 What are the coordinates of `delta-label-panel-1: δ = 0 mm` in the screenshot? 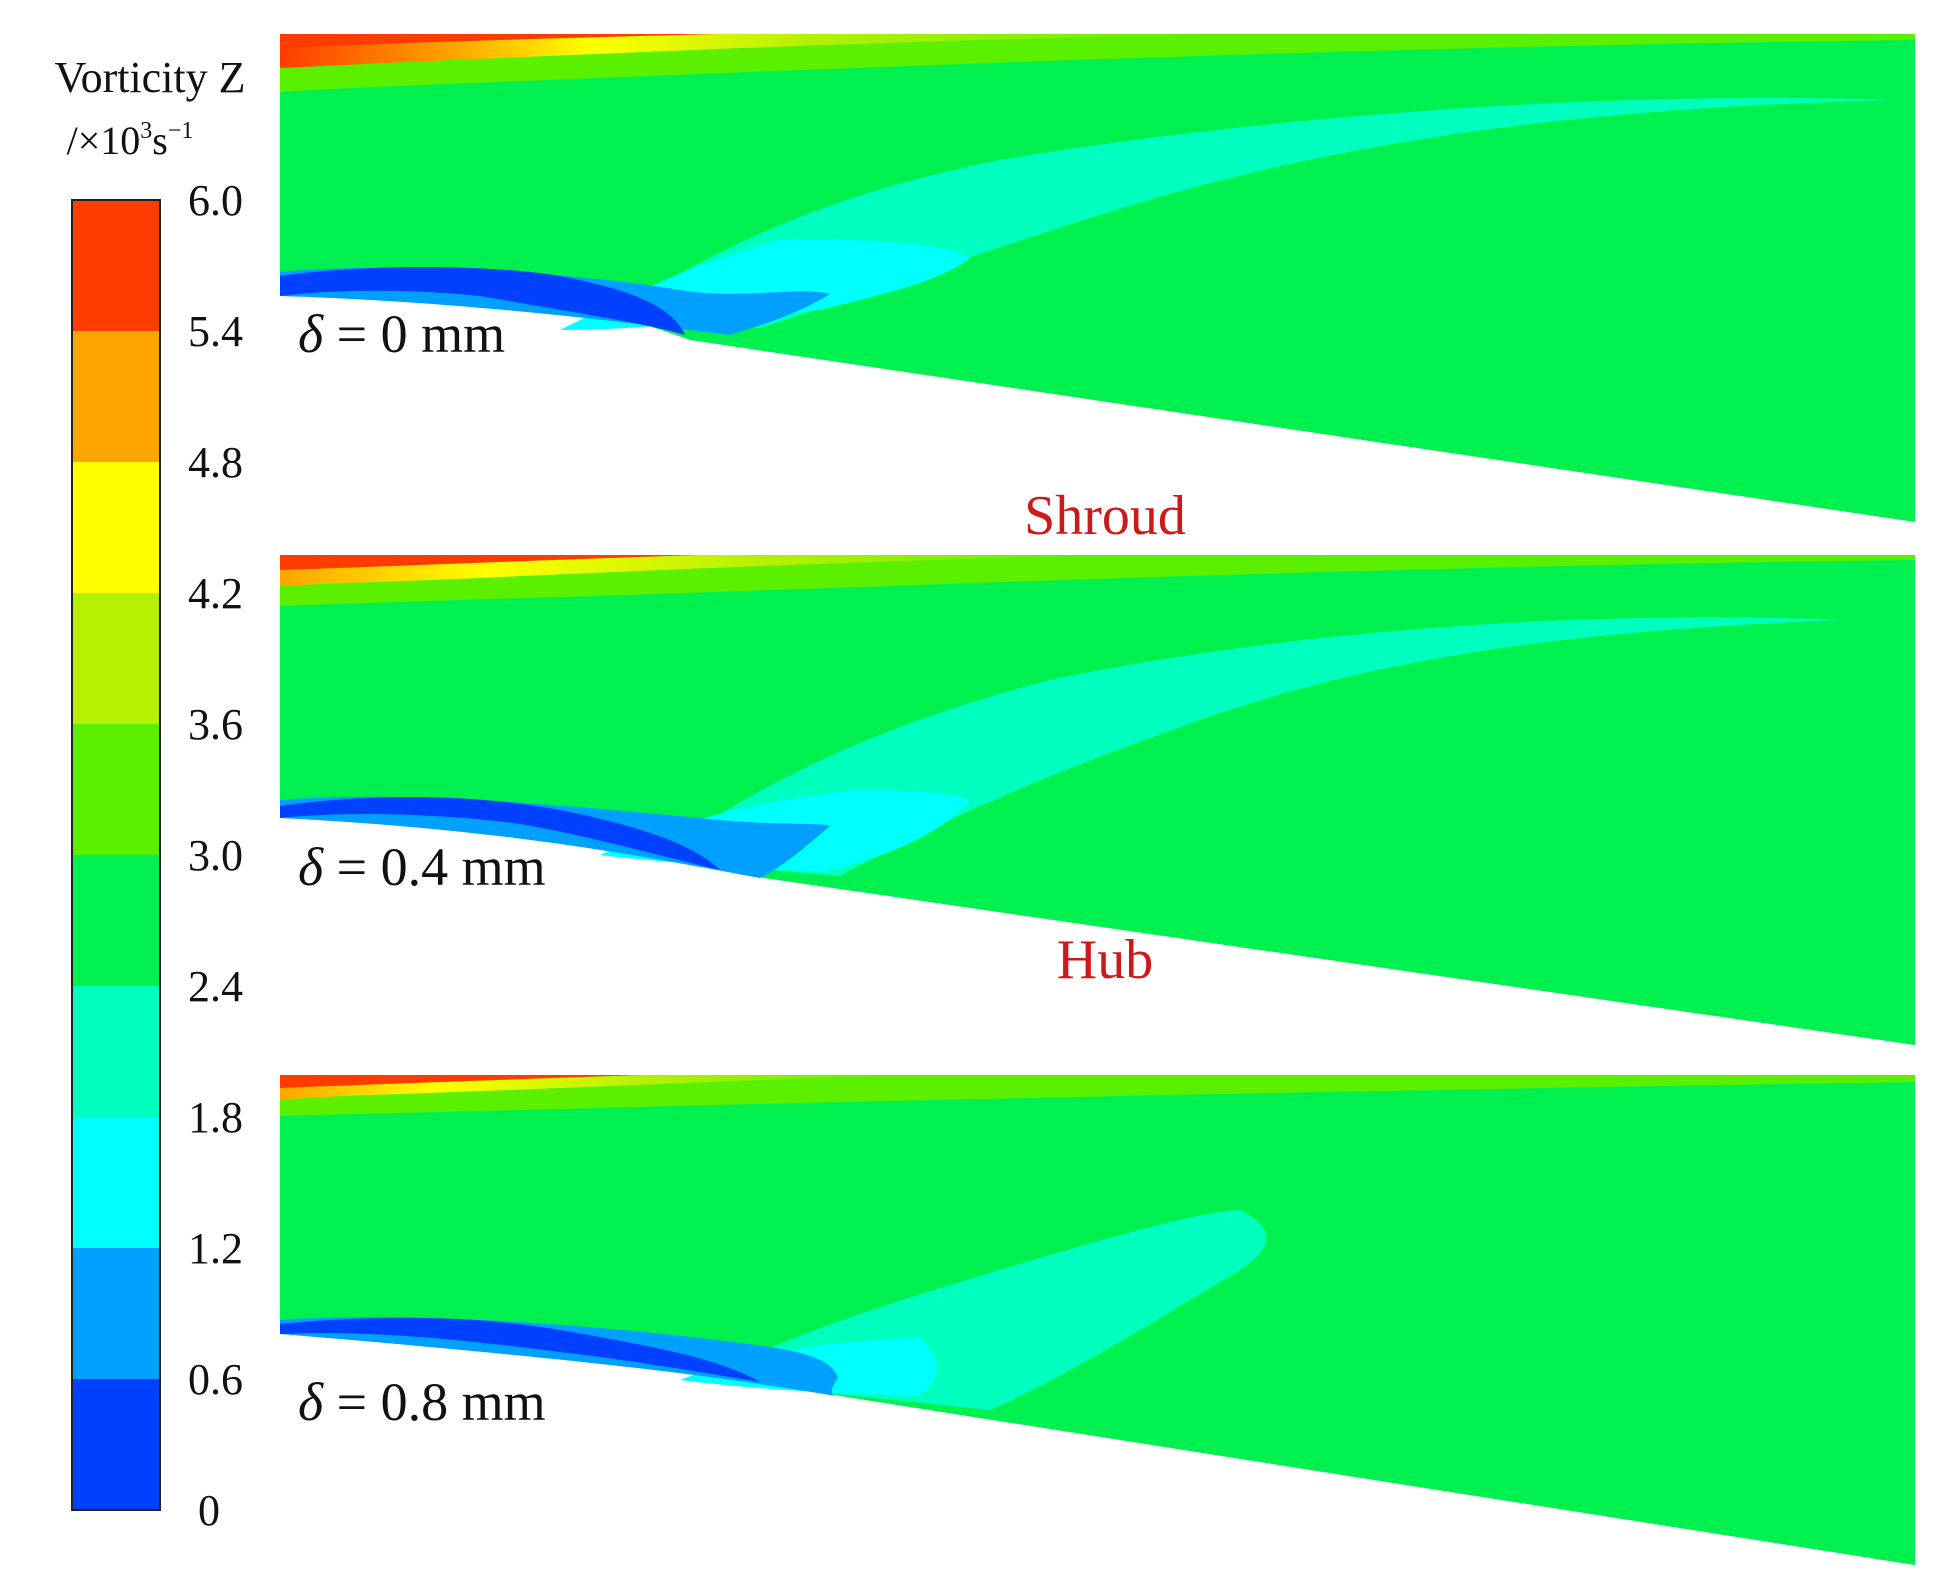 It's located at (401, 334).